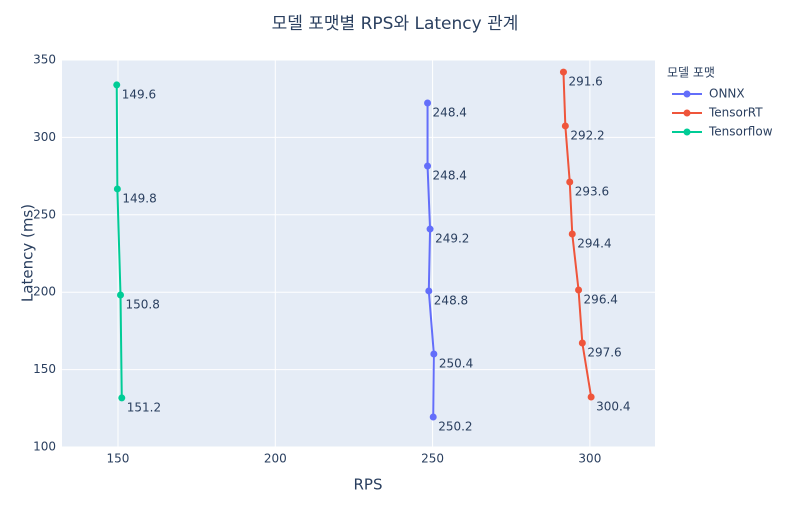 This screenshot has width=790, height=528. Describe the element at coordinates (44, 137) in the screenshot. I see `y-tick-label: 300` at that location.